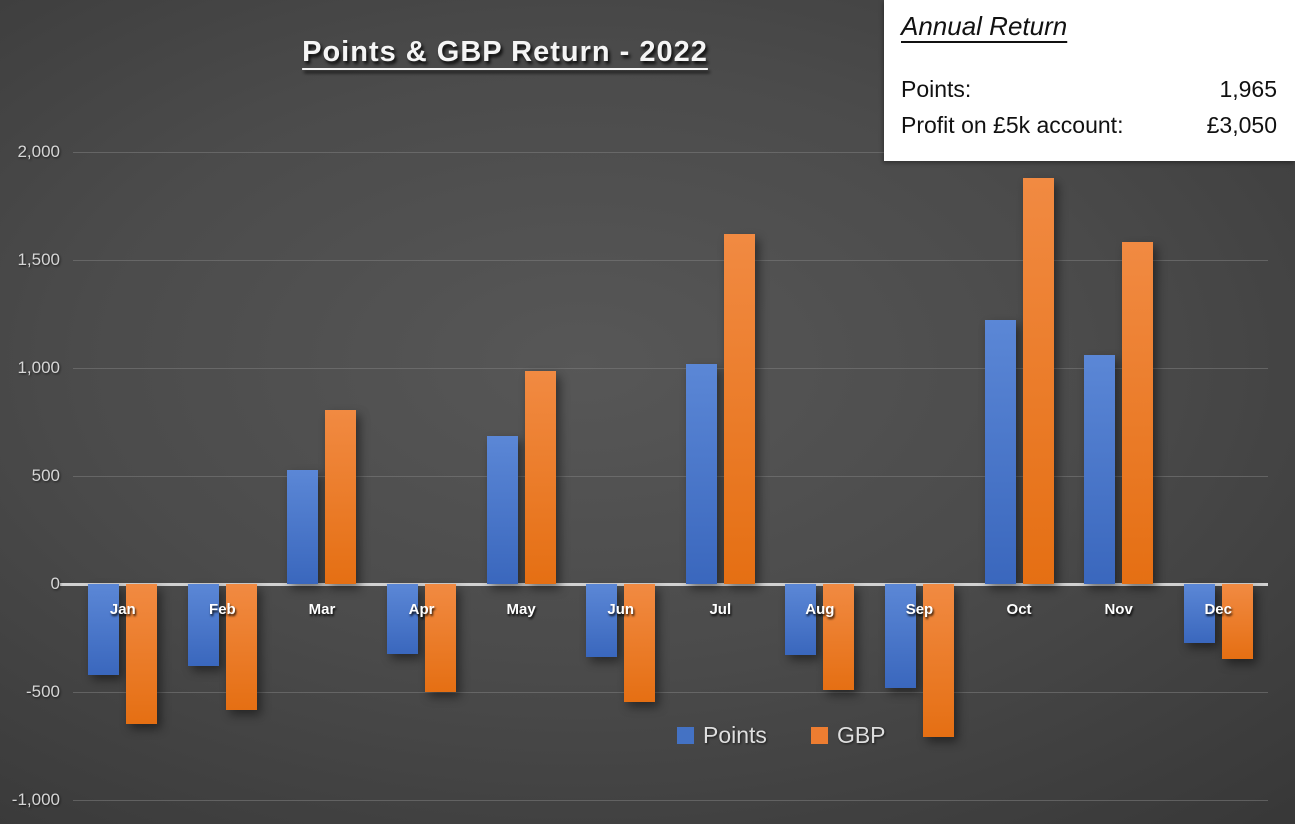 Image resolution: width=1295 pixels, height=824 pixels. Describe the element at coordinates (540, 477) in the screenshot. I see `bar-gbp-may` at that location.